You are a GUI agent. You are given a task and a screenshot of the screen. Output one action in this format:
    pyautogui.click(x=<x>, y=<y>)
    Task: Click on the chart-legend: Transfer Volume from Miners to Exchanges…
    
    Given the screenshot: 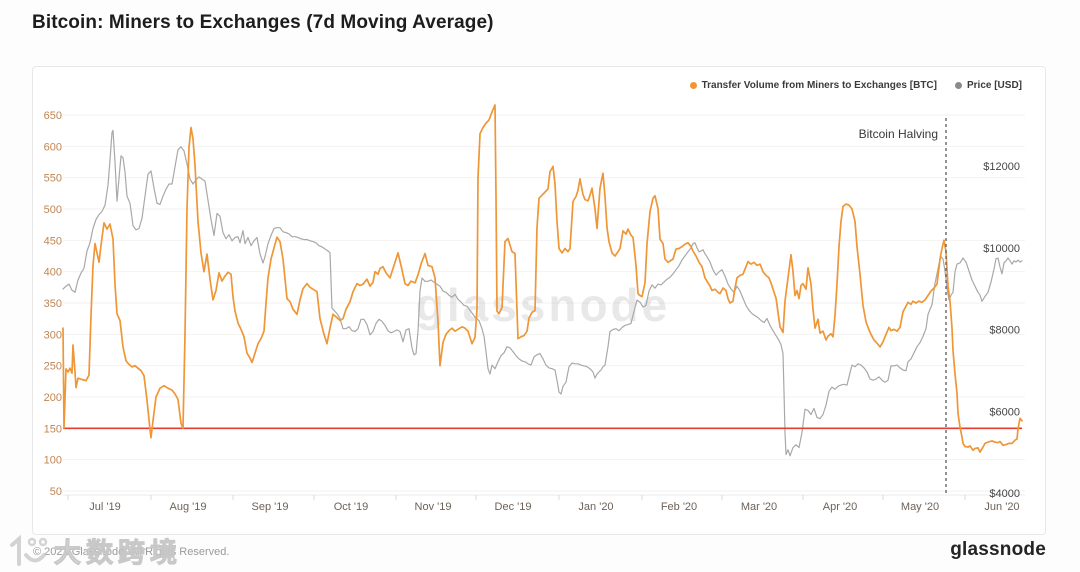 What is the action you would take?
    pyautogui.click(x=855, y=85)
    